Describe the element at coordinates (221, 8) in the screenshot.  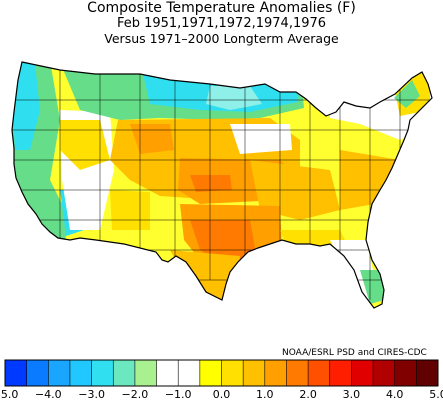
I see `map-title: Composite Temperature Anomalies (F)` at that location.